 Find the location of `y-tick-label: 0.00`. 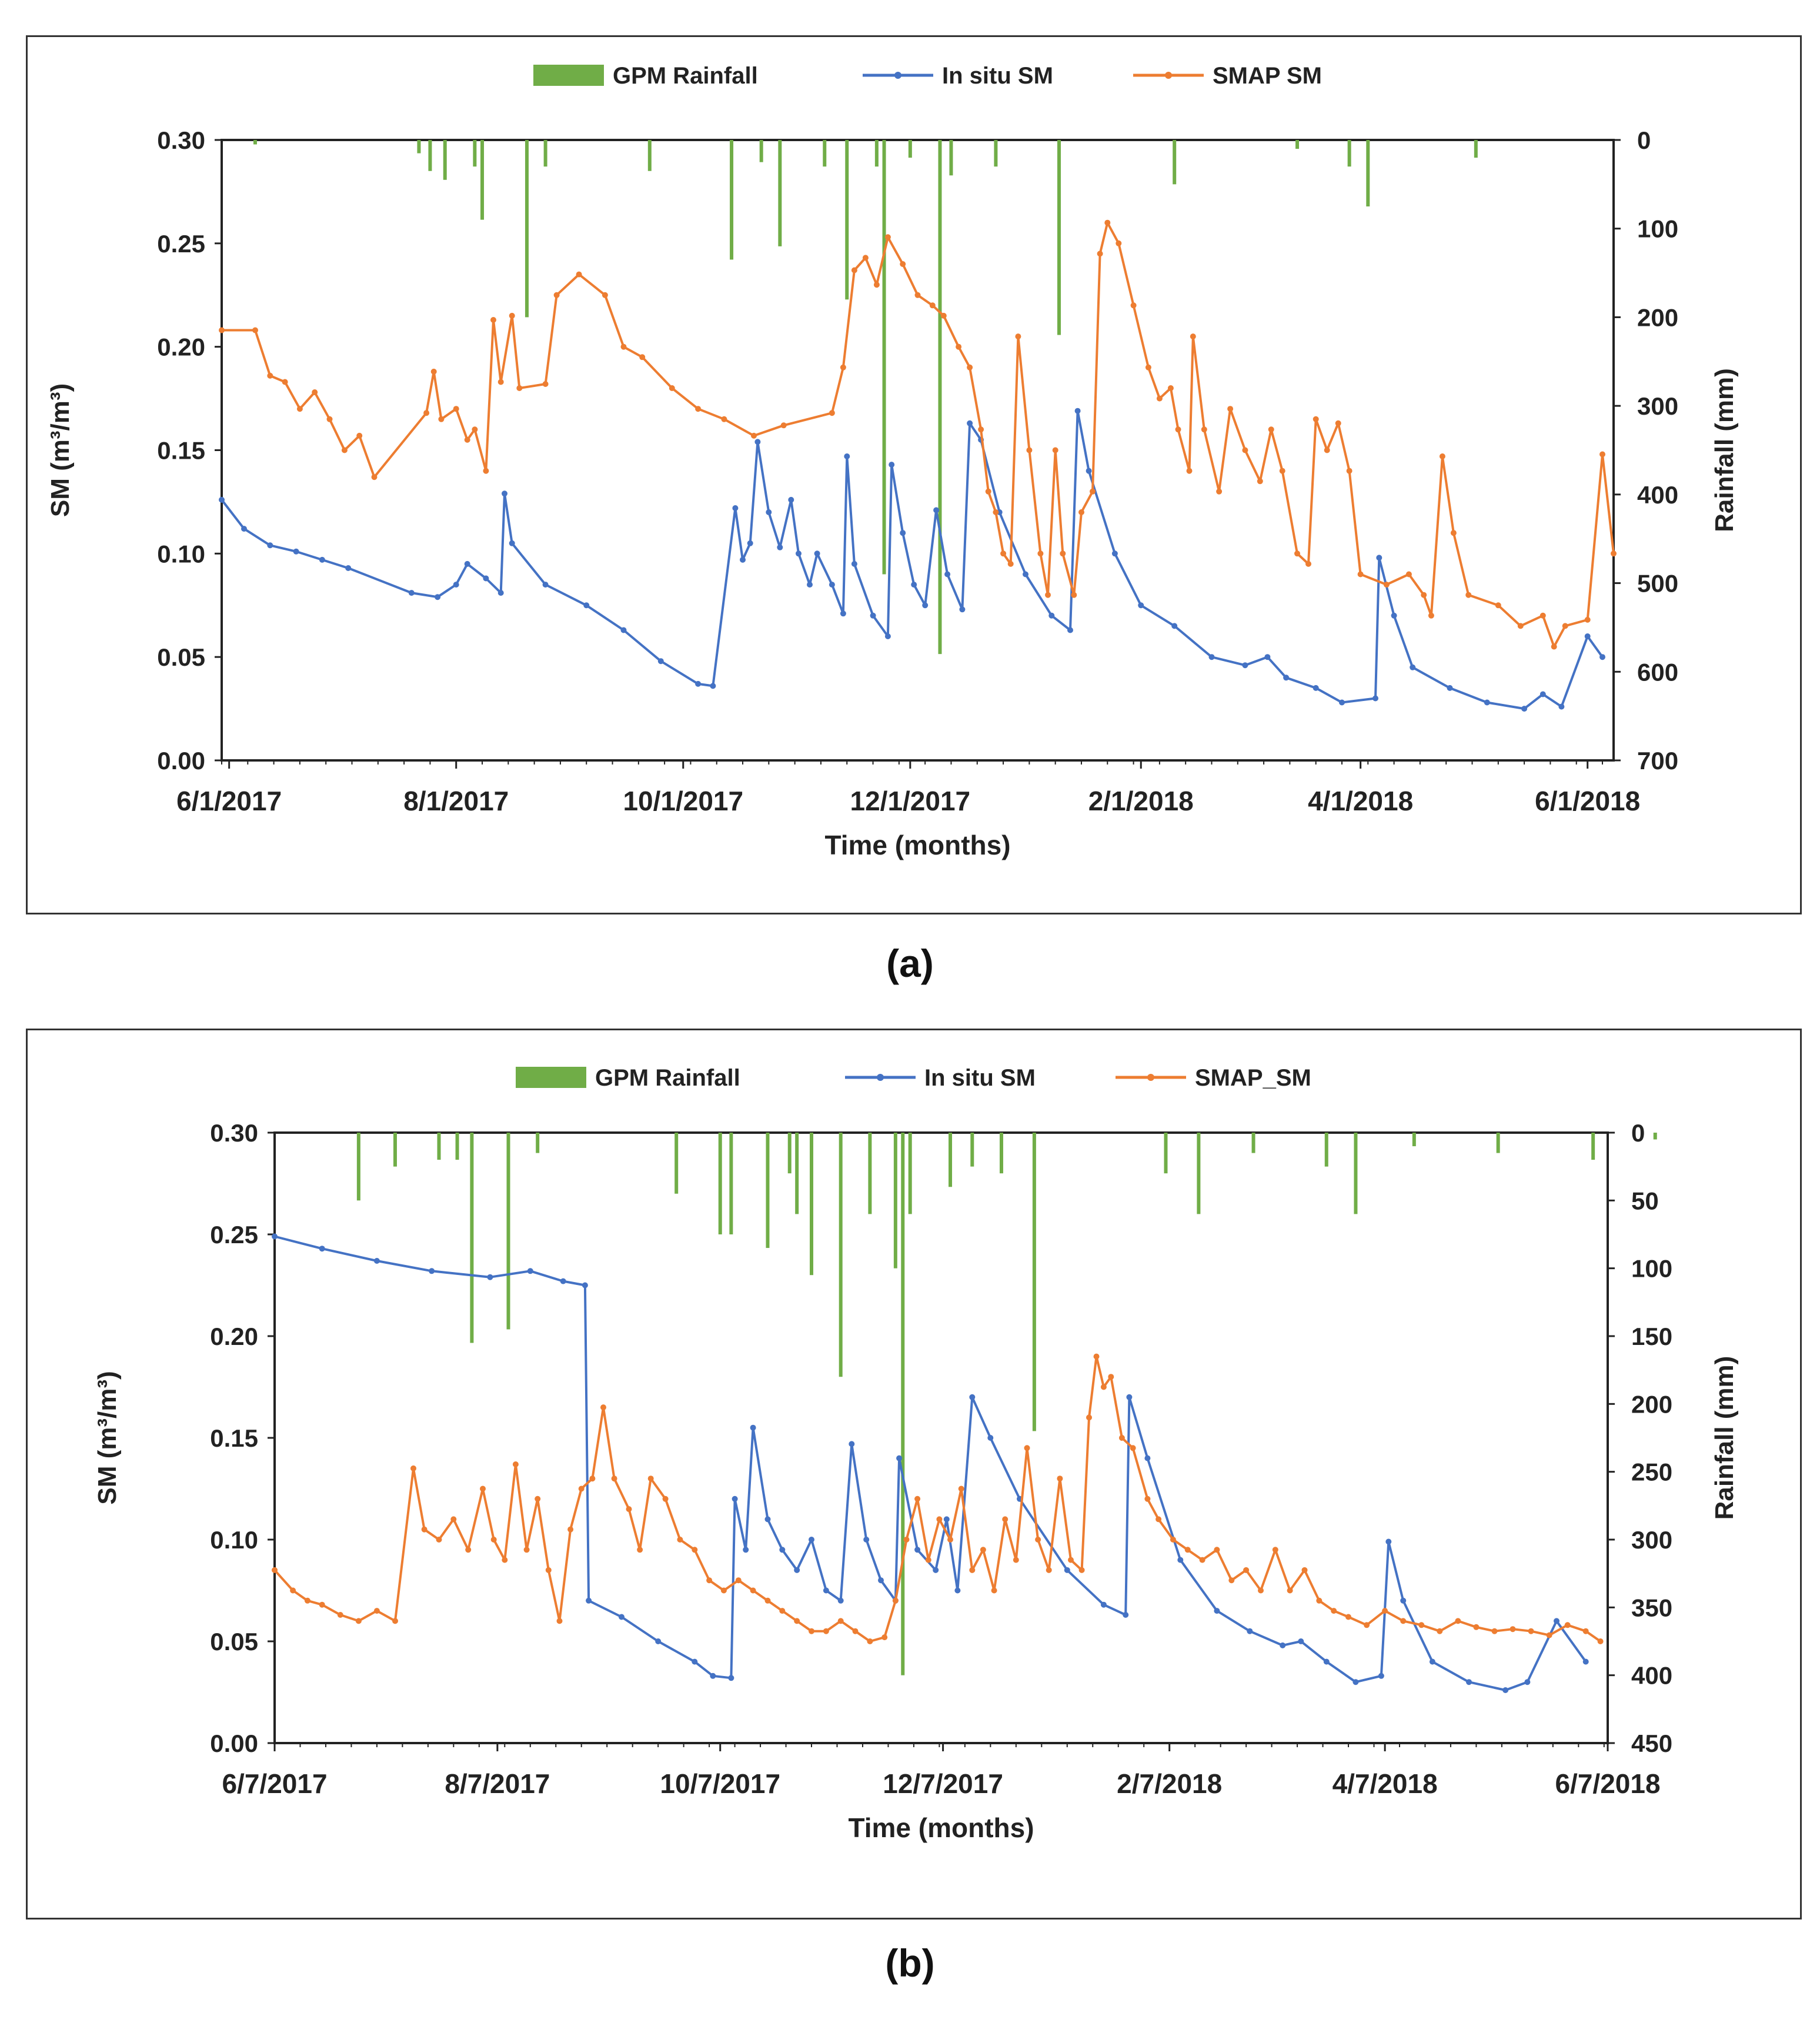

y-tick-label: 0.00 is located at coordinates (234, 1743).